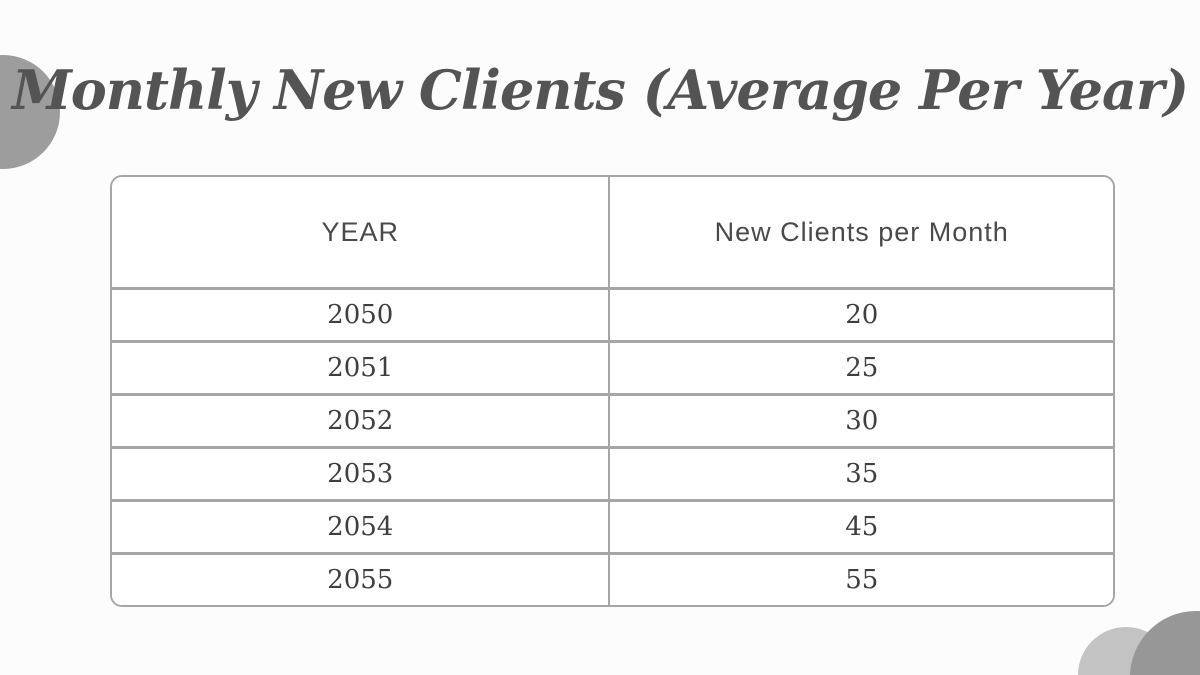 The width and height of the screenshot is (1200, 675). Describe the element at coordinates (860, 526) in the screenshot. I see `clients-cell: 45` at that location.